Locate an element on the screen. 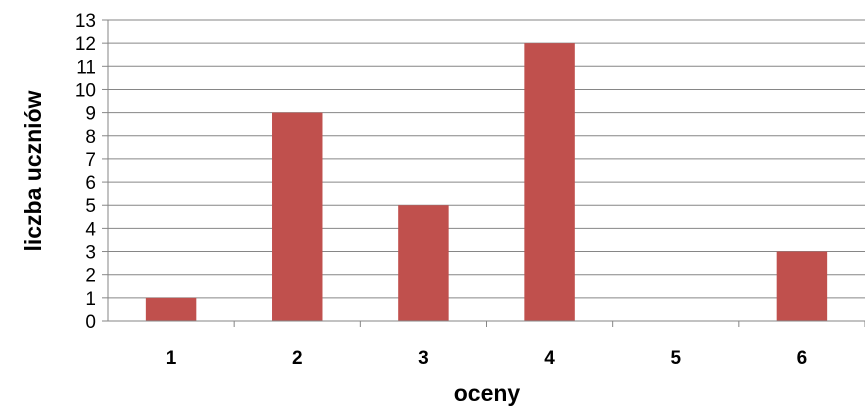 The width and height of the screenshot is (865, 414). x-tick-label: 6 is located at coordinates (802, 358).